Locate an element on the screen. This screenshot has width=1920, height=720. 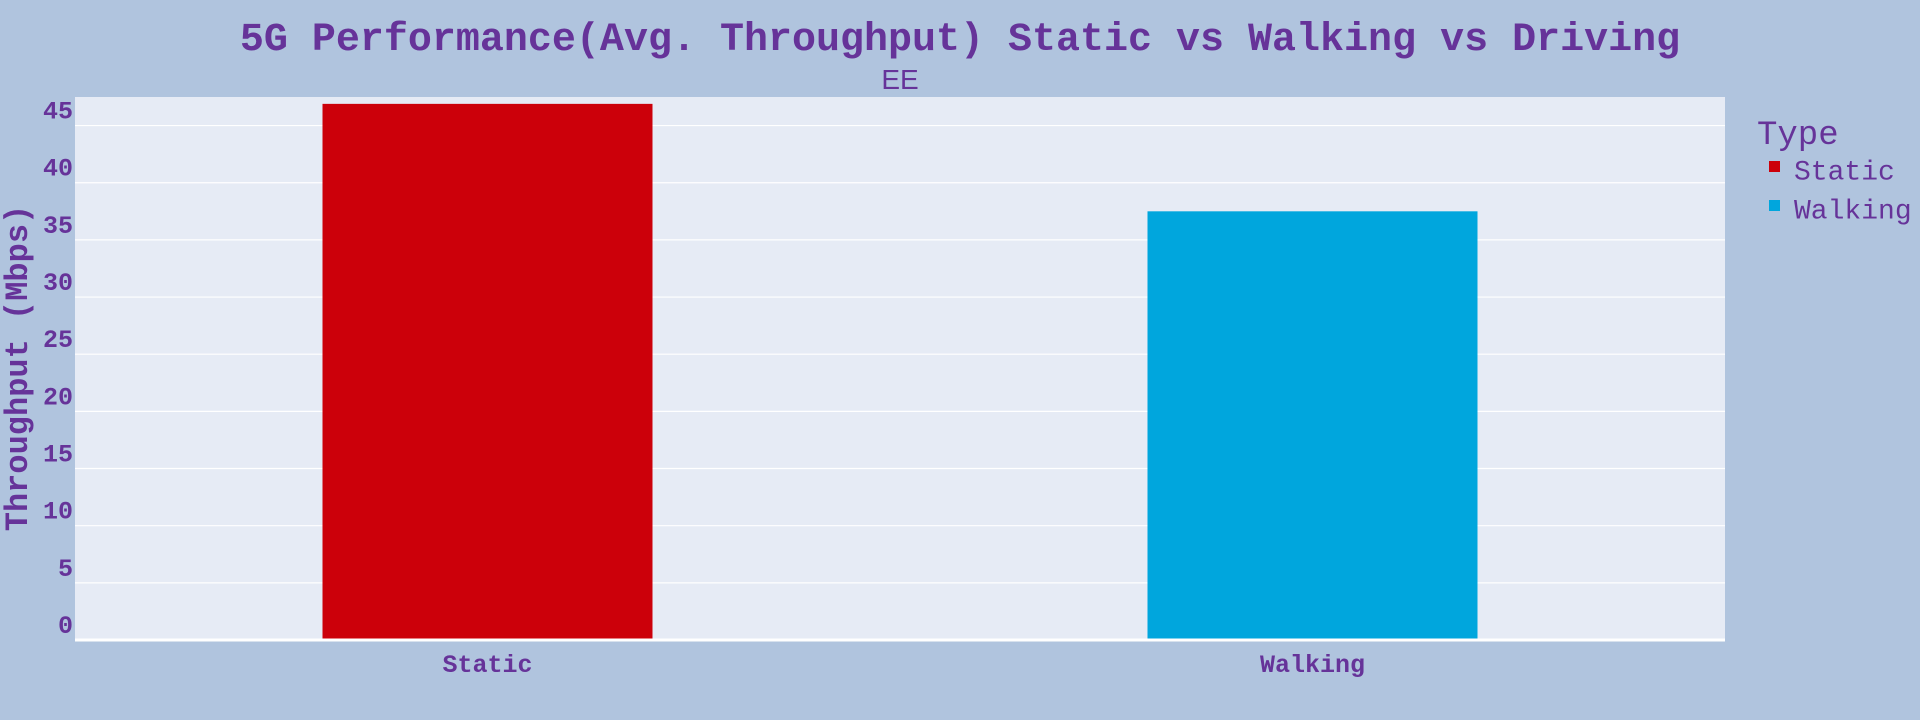
legend-label-static: Static is located at coordinates (1844, 172).